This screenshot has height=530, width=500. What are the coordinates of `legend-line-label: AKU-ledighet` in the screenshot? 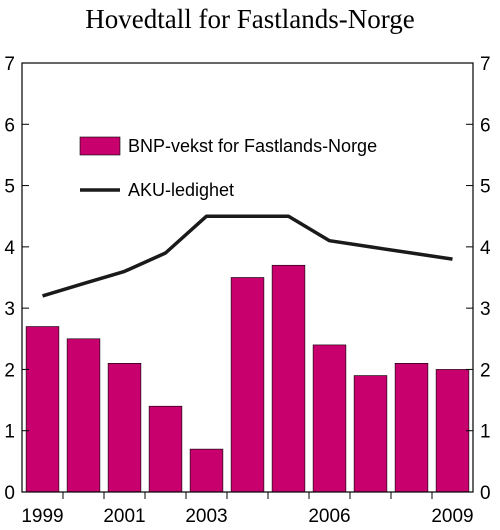 It's located at (181, 190).